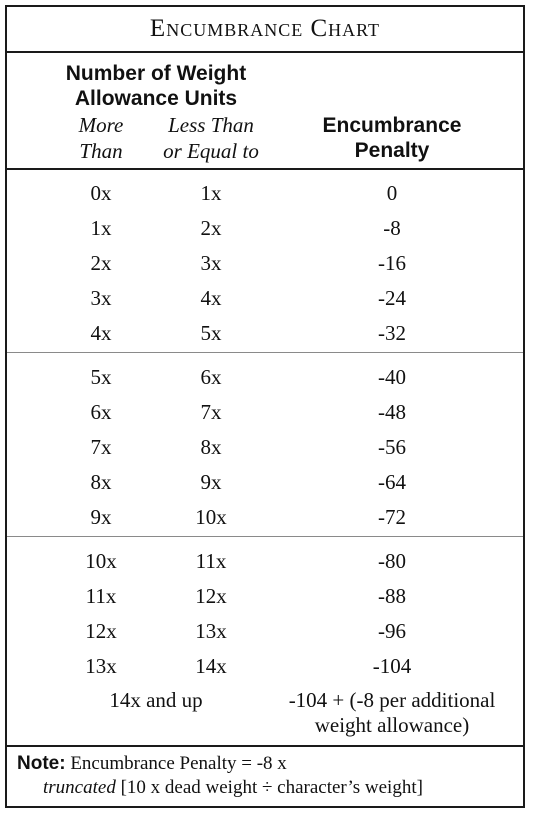  What do you see at coordinates (211, 666) in the screenshot?
I see `cell-less-equal: 14x` at bounding box center [211, 666].